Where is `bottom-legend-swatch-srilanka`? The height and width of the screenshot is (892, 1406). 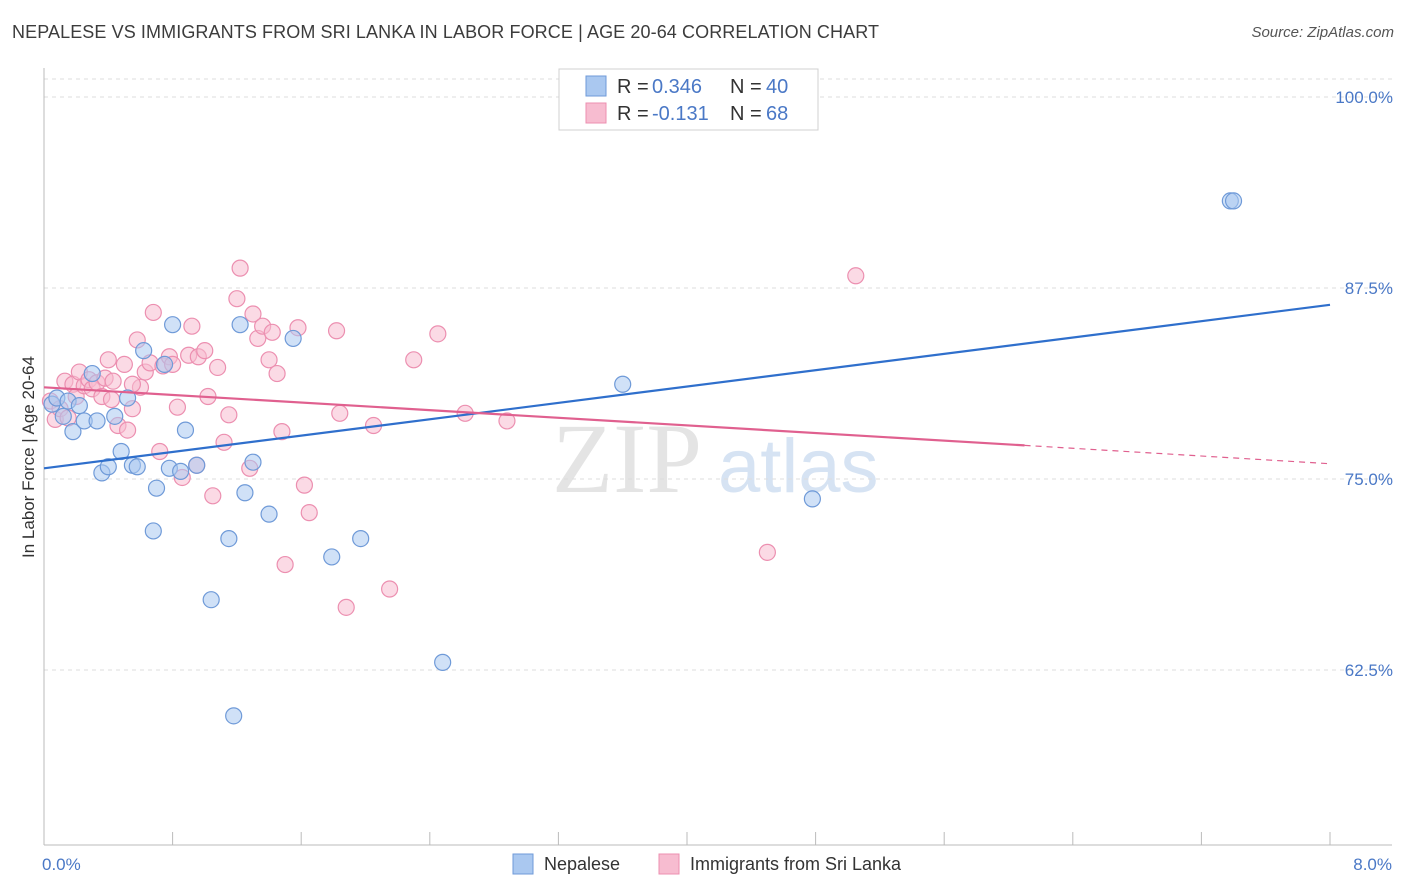
bottom-legend-swatch-srilanka is located at coordinates (669, 864).